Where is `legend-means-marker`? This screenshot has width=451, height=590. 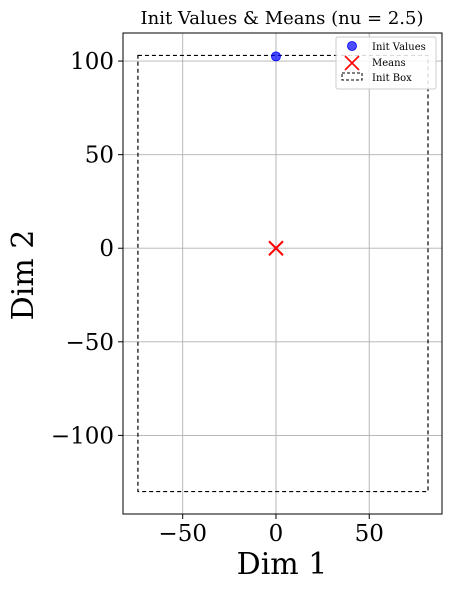 legend-means-marker is located at coordinates (352, 63).